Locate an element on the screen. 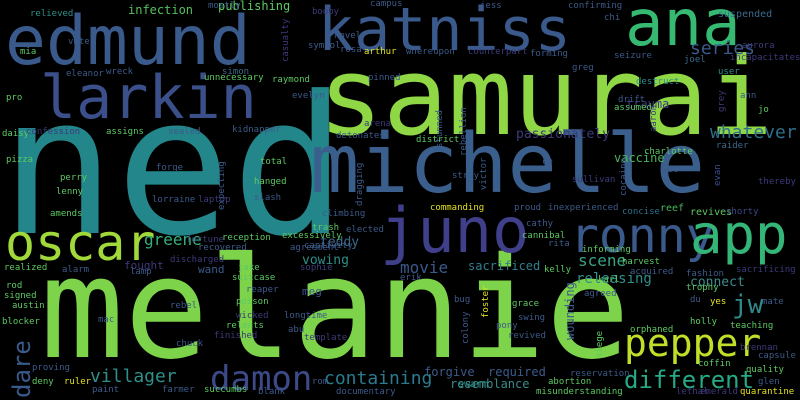  word: farmer is located at coordinates (178, 390).